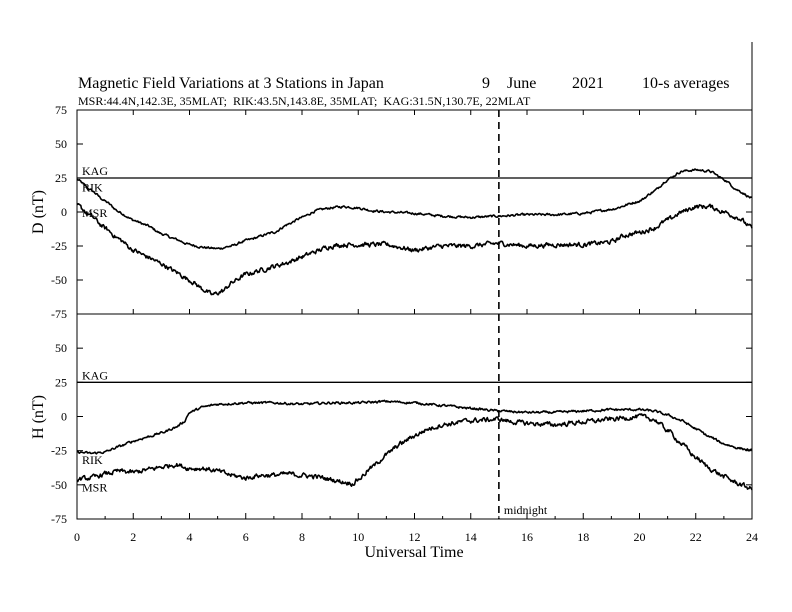  Describe the element at coordinates (61, 110) in the screenshot. I see `y-tick-label: 75` at that location.